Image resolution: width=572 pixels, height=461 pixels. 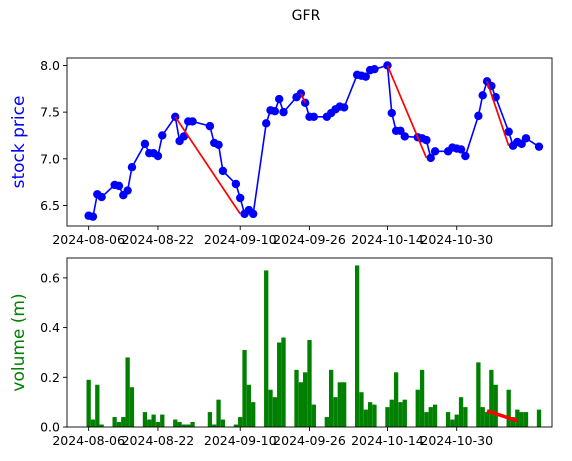 I want to click on y-axis-label: volume (m), so click(x=19, y=342).